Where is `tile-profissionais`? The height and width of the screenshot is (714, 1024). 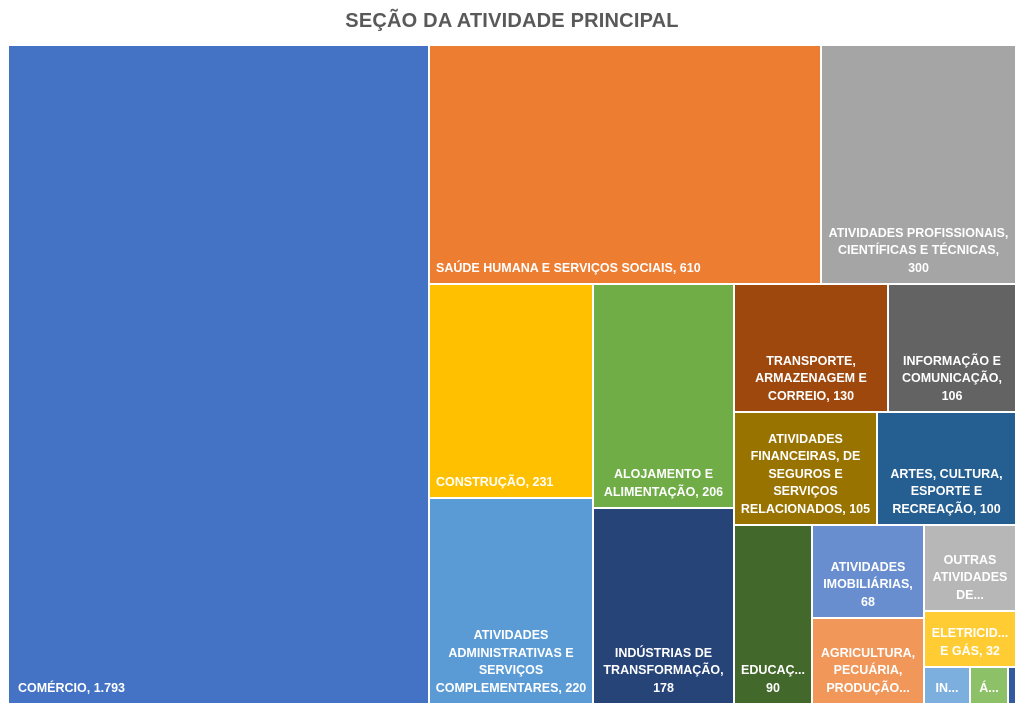 tile-profissionais is located at coordinates (918, 164).